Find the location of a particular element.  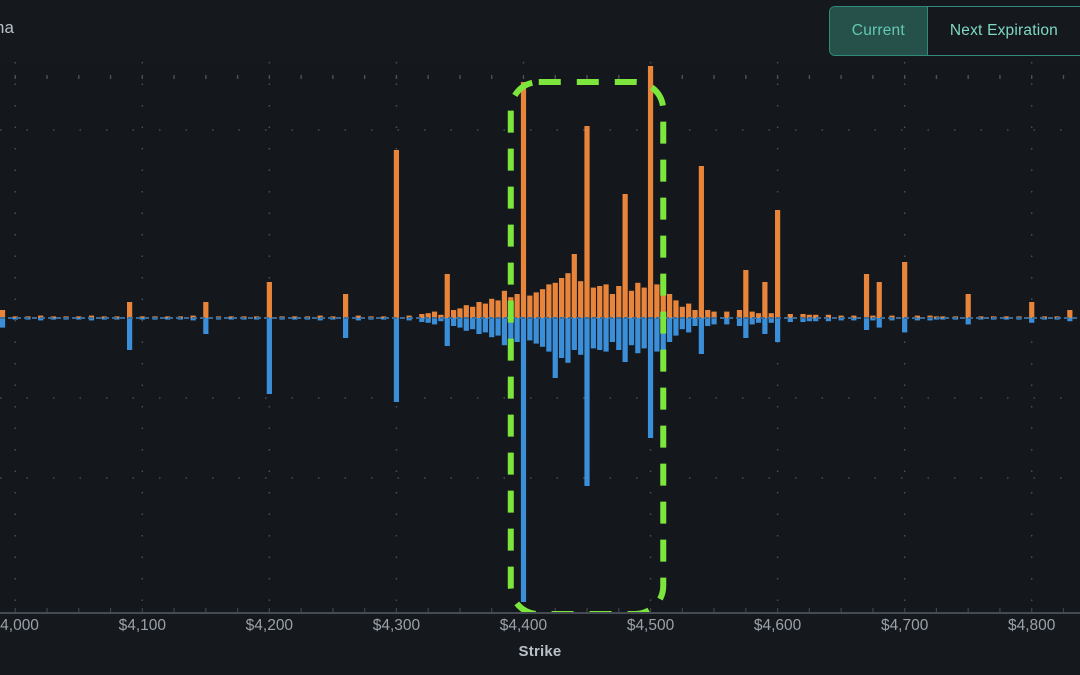

x-tick-label: $4,700 is located at coordinates (904, 625).